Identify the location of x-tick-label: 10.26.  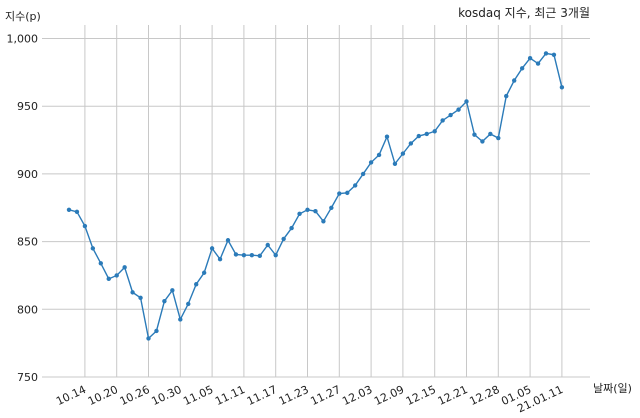
(135, 395).